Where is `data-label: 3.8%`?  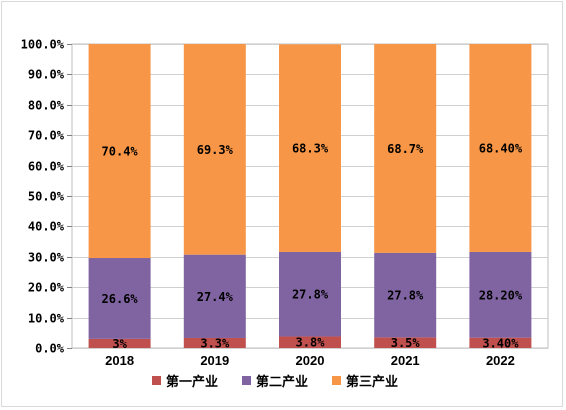
data-label: 3.8% is located at coordinates (311, 343).